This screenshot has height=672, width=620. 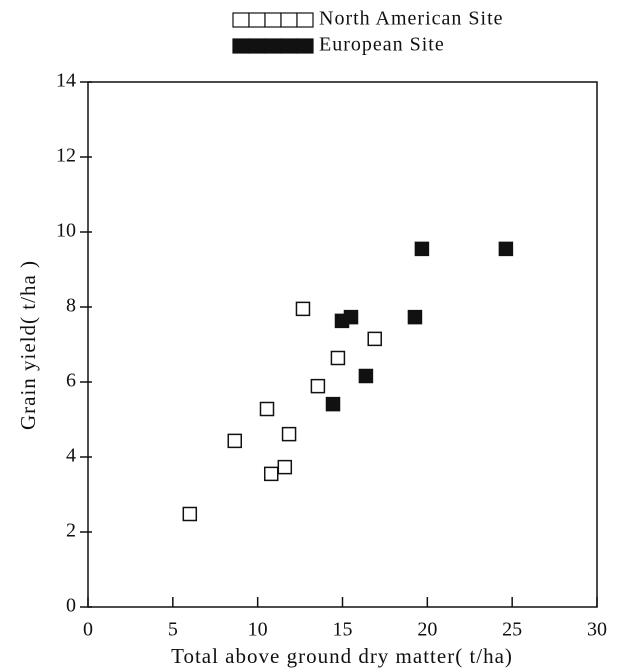 I want to click on x-tick-label: 30, so click(x=597, y=630).